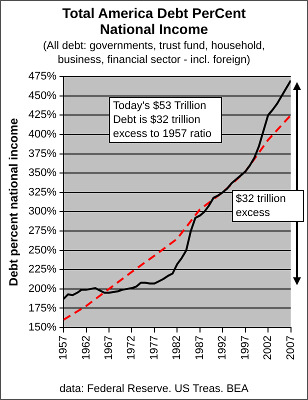 This screenshot has width=308, height=400. I want to click on y-tick-label: 275%, so click(42, 231).